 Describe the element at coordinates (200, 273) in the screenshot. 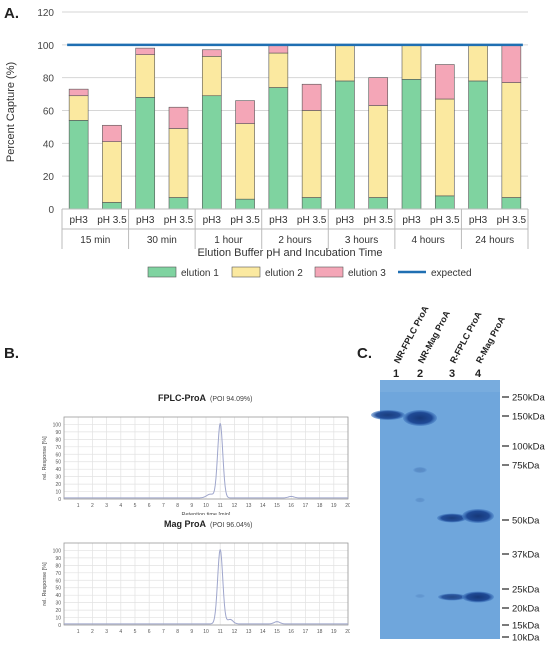

I see `legend-label: elution 1` at that location.